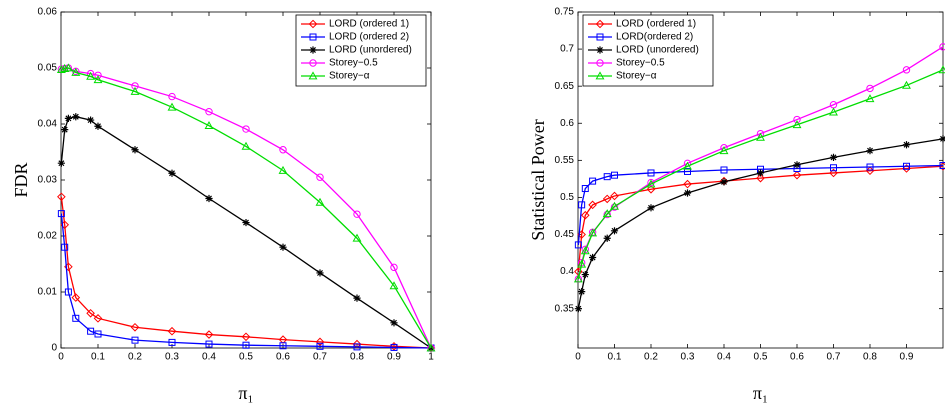  Describe the element at coordinates (567, 271) in the screenshot. I see `y-tick-label: 0.4` at that location.